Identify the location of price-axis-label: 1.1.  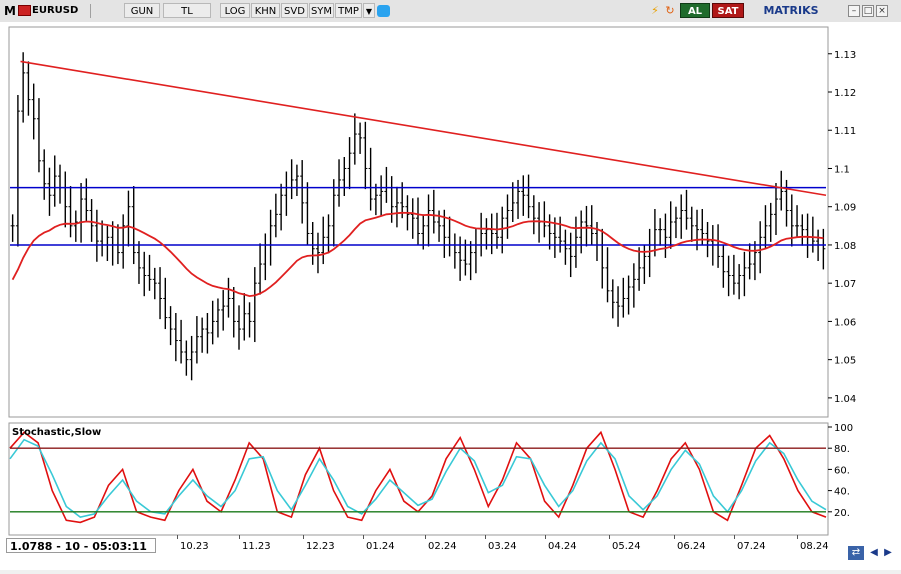
(842, 169).